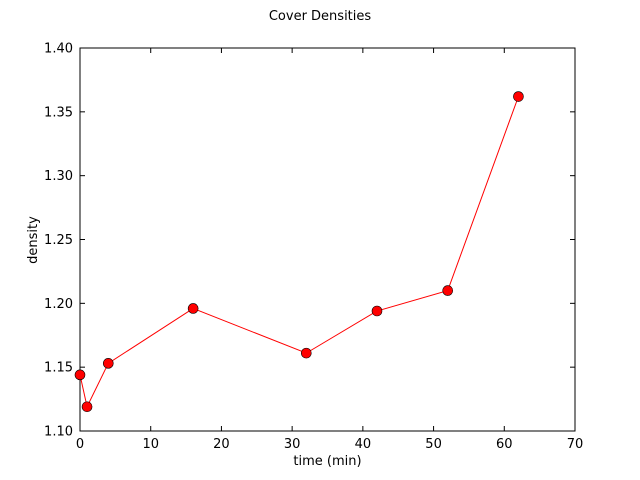 Image resolution: width=640 pixels, height=480 pixels. Describe the element at coordinates (575, 444) in the screenshot. I see `x-tick-label: 70` at that location.